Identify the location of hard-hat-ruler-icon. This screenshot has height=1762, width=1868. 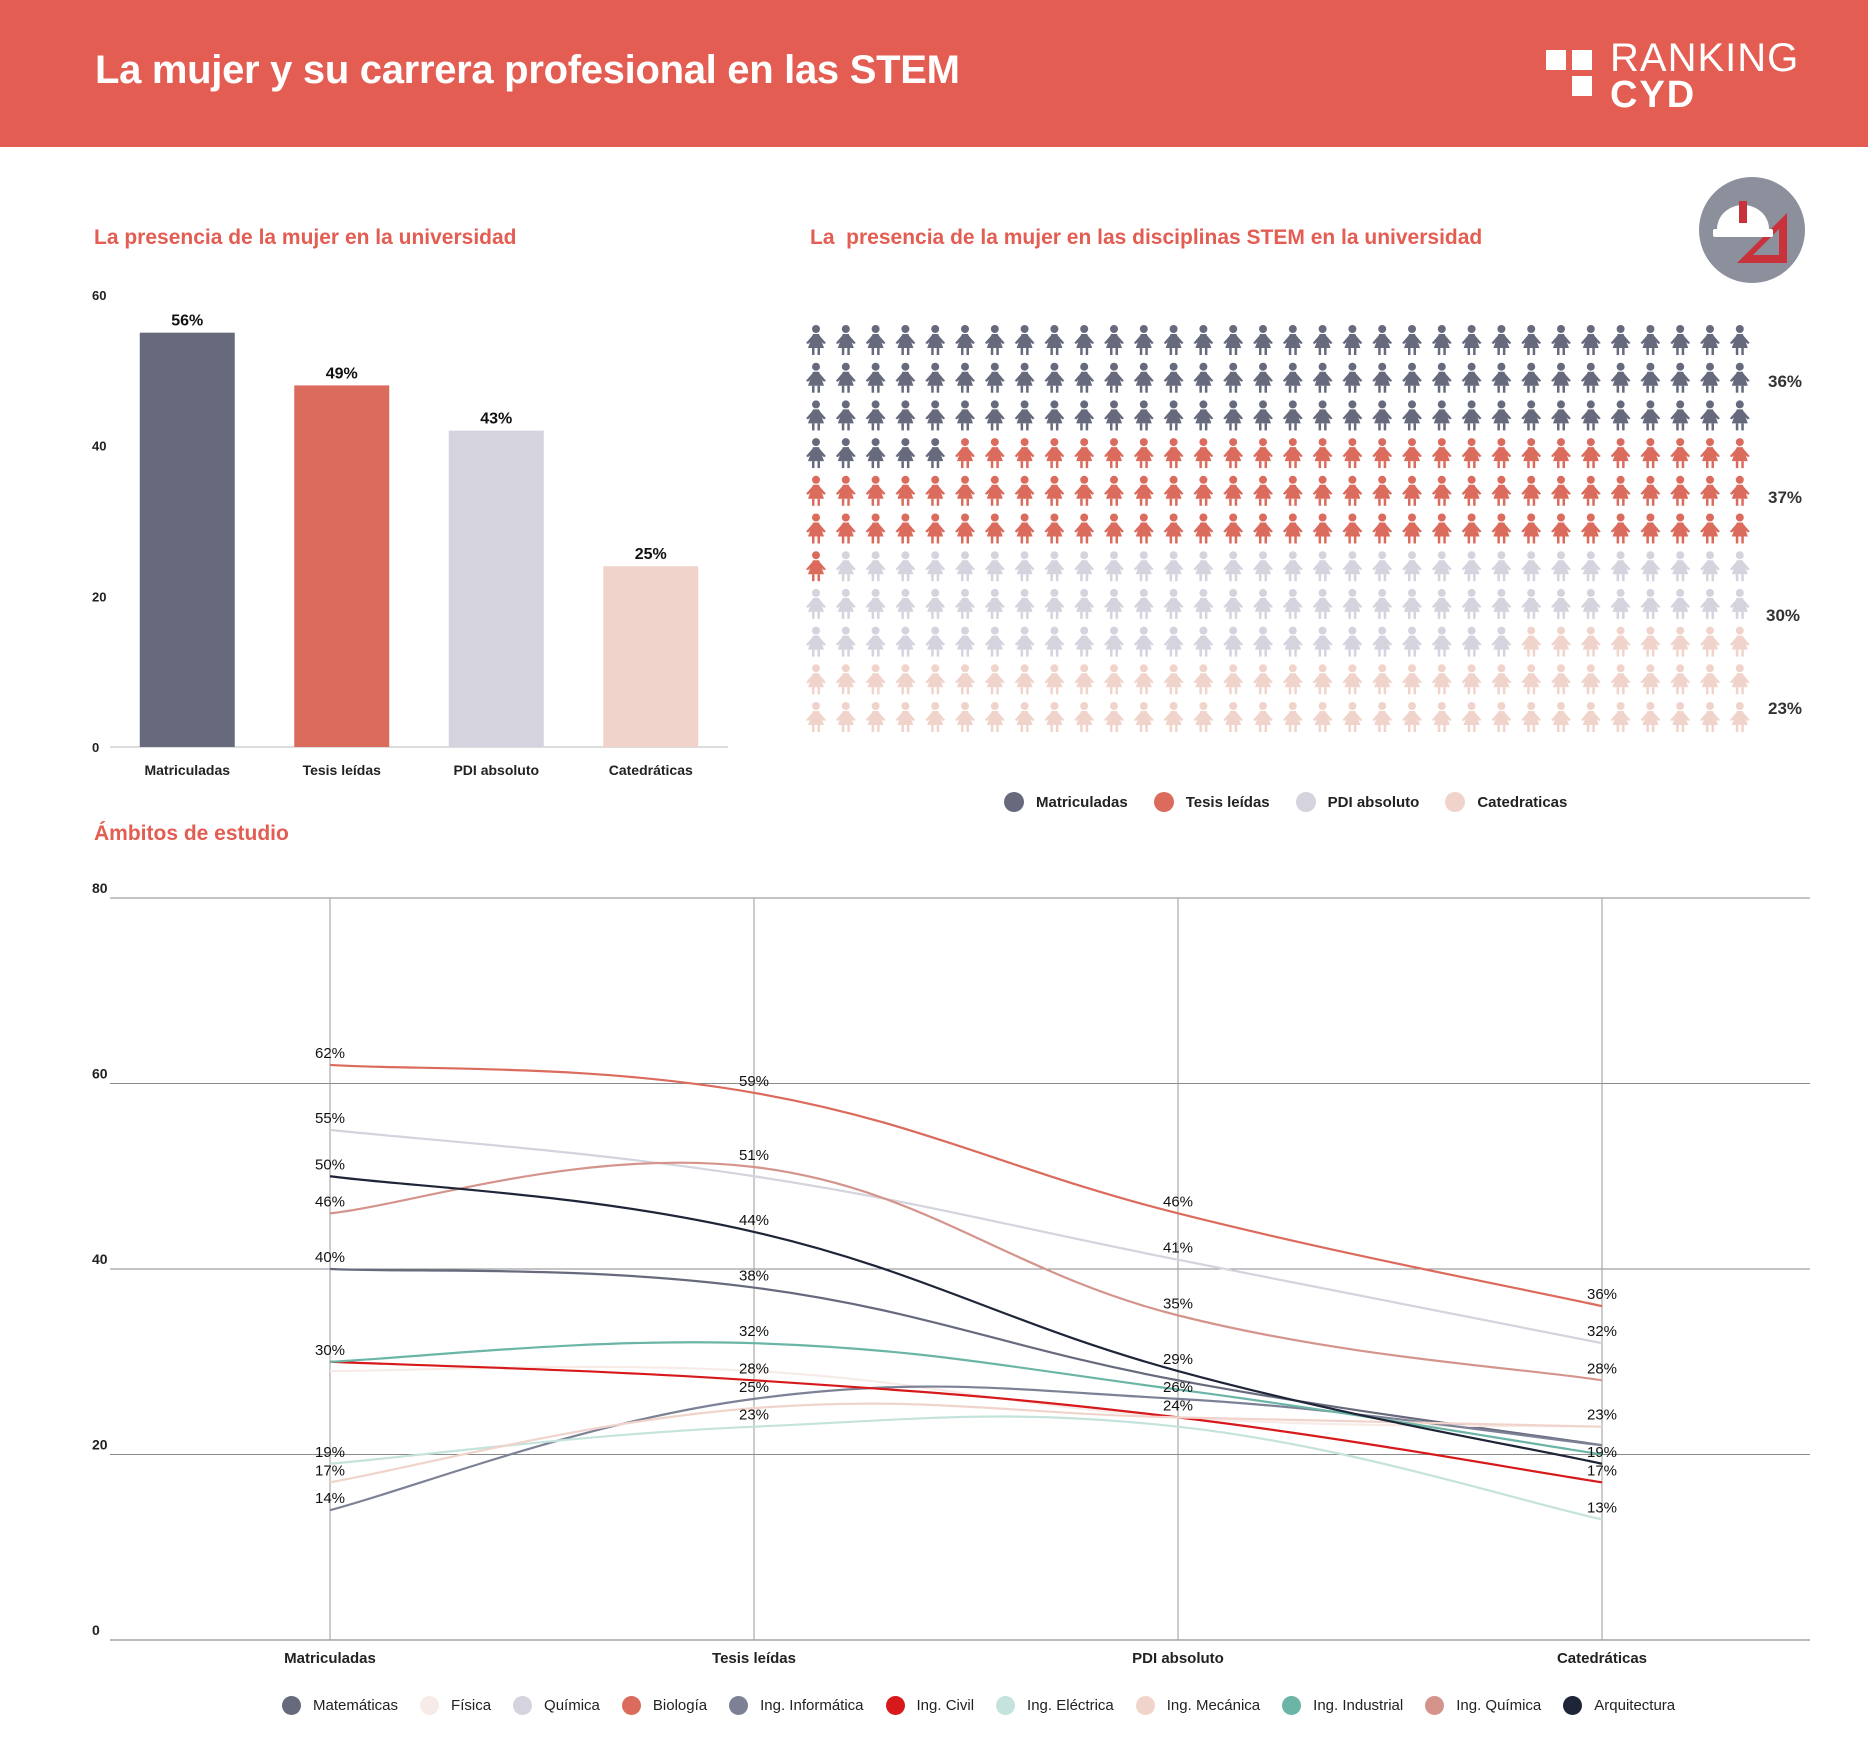
(1752, 230).